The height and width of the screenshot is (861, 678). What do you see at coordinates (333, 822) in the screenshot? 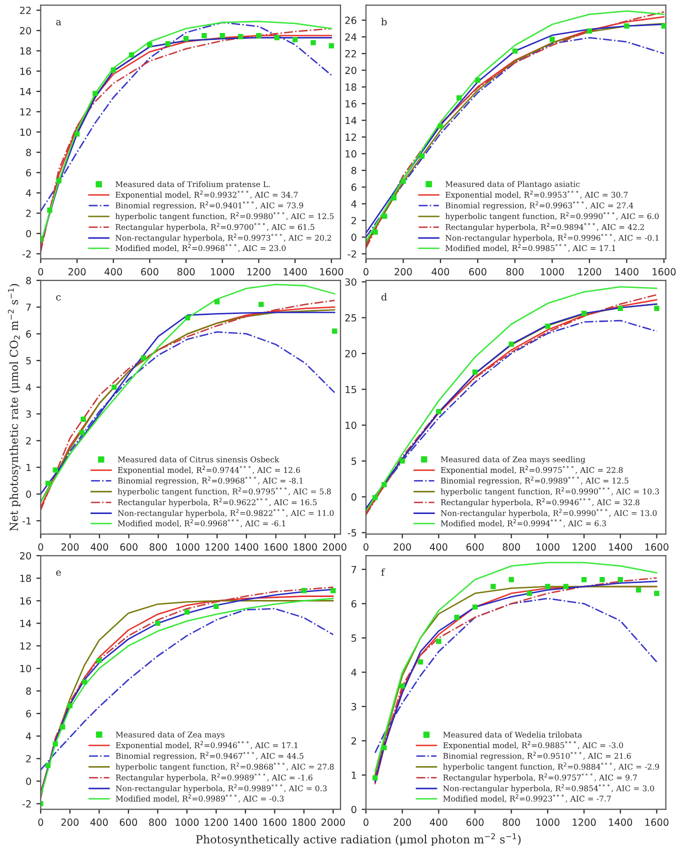
I see `x-tick-label: 2000` at bounding box center [333, 822].